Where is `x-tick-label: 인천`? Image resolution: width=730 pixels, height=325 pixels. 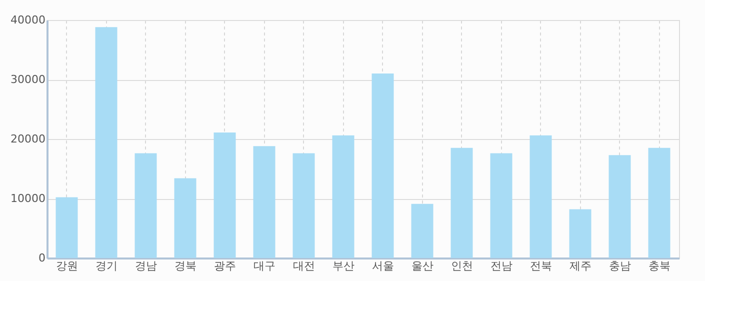 x-tick-label: 인천 is located at coordinates (461, 266).